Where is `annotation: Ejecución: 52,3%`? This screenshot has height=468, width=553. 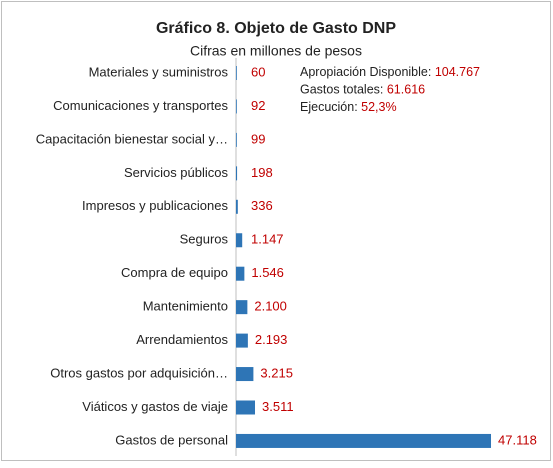 annotation: Ejecución: 52,3% is located at coordinates (348, 107).